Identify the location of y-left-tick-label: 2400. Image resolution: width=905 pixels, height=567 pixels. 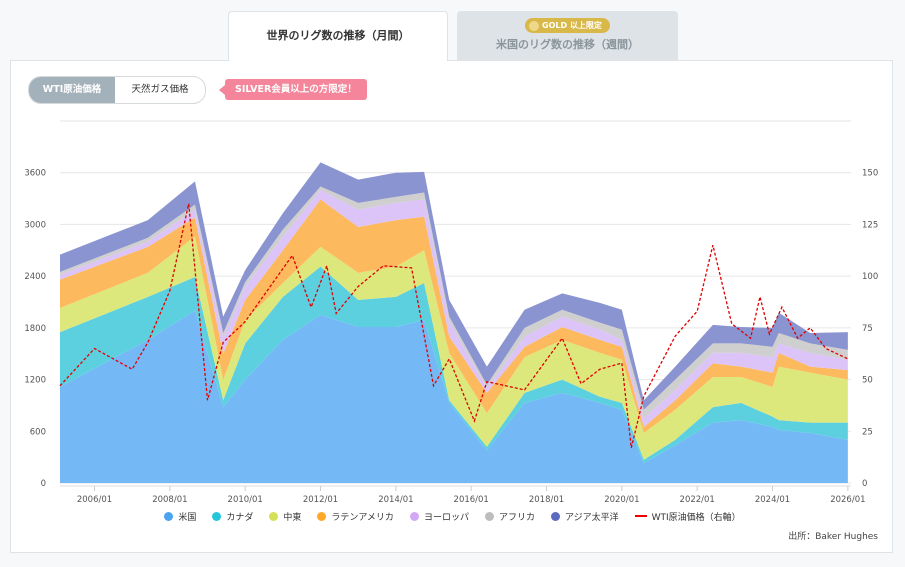
(35, 277).